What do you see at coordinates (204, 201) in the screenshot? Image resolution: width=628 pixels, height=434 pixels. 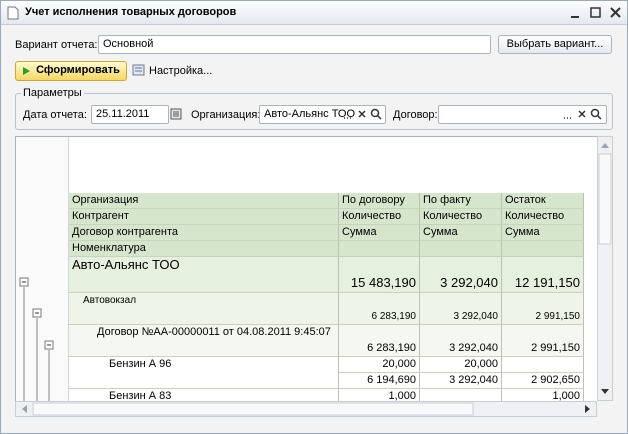 I see `header-cell: Организация` at bounding box center [204, 201].